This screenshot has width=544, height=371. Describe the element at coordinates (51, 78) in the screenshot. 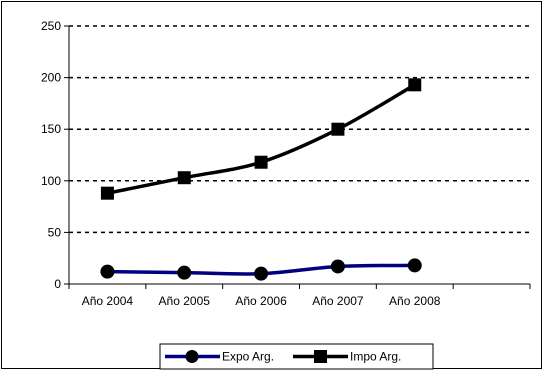

I see `y-tick-label: 200` at that location.